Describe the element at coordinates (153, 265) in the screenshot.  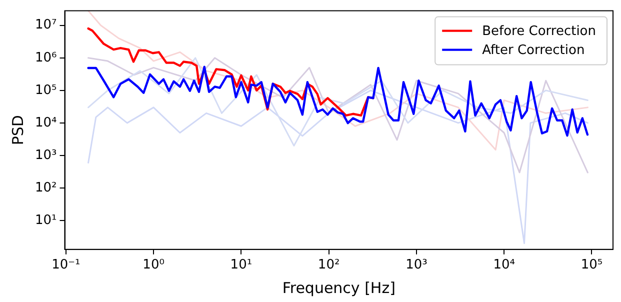
I see `x-tick-label: 10⁰` at that location.